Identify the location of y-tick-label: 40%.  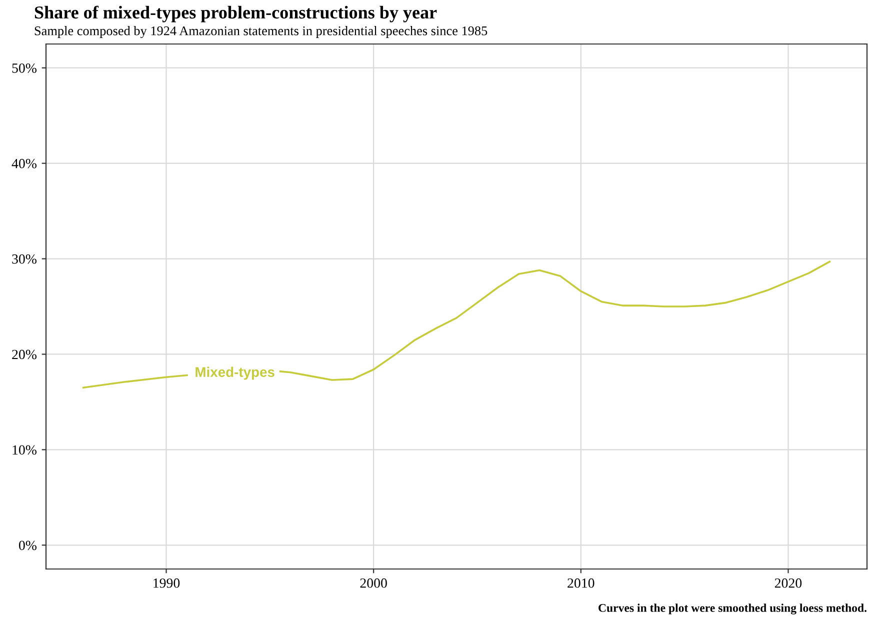
(24, 163).